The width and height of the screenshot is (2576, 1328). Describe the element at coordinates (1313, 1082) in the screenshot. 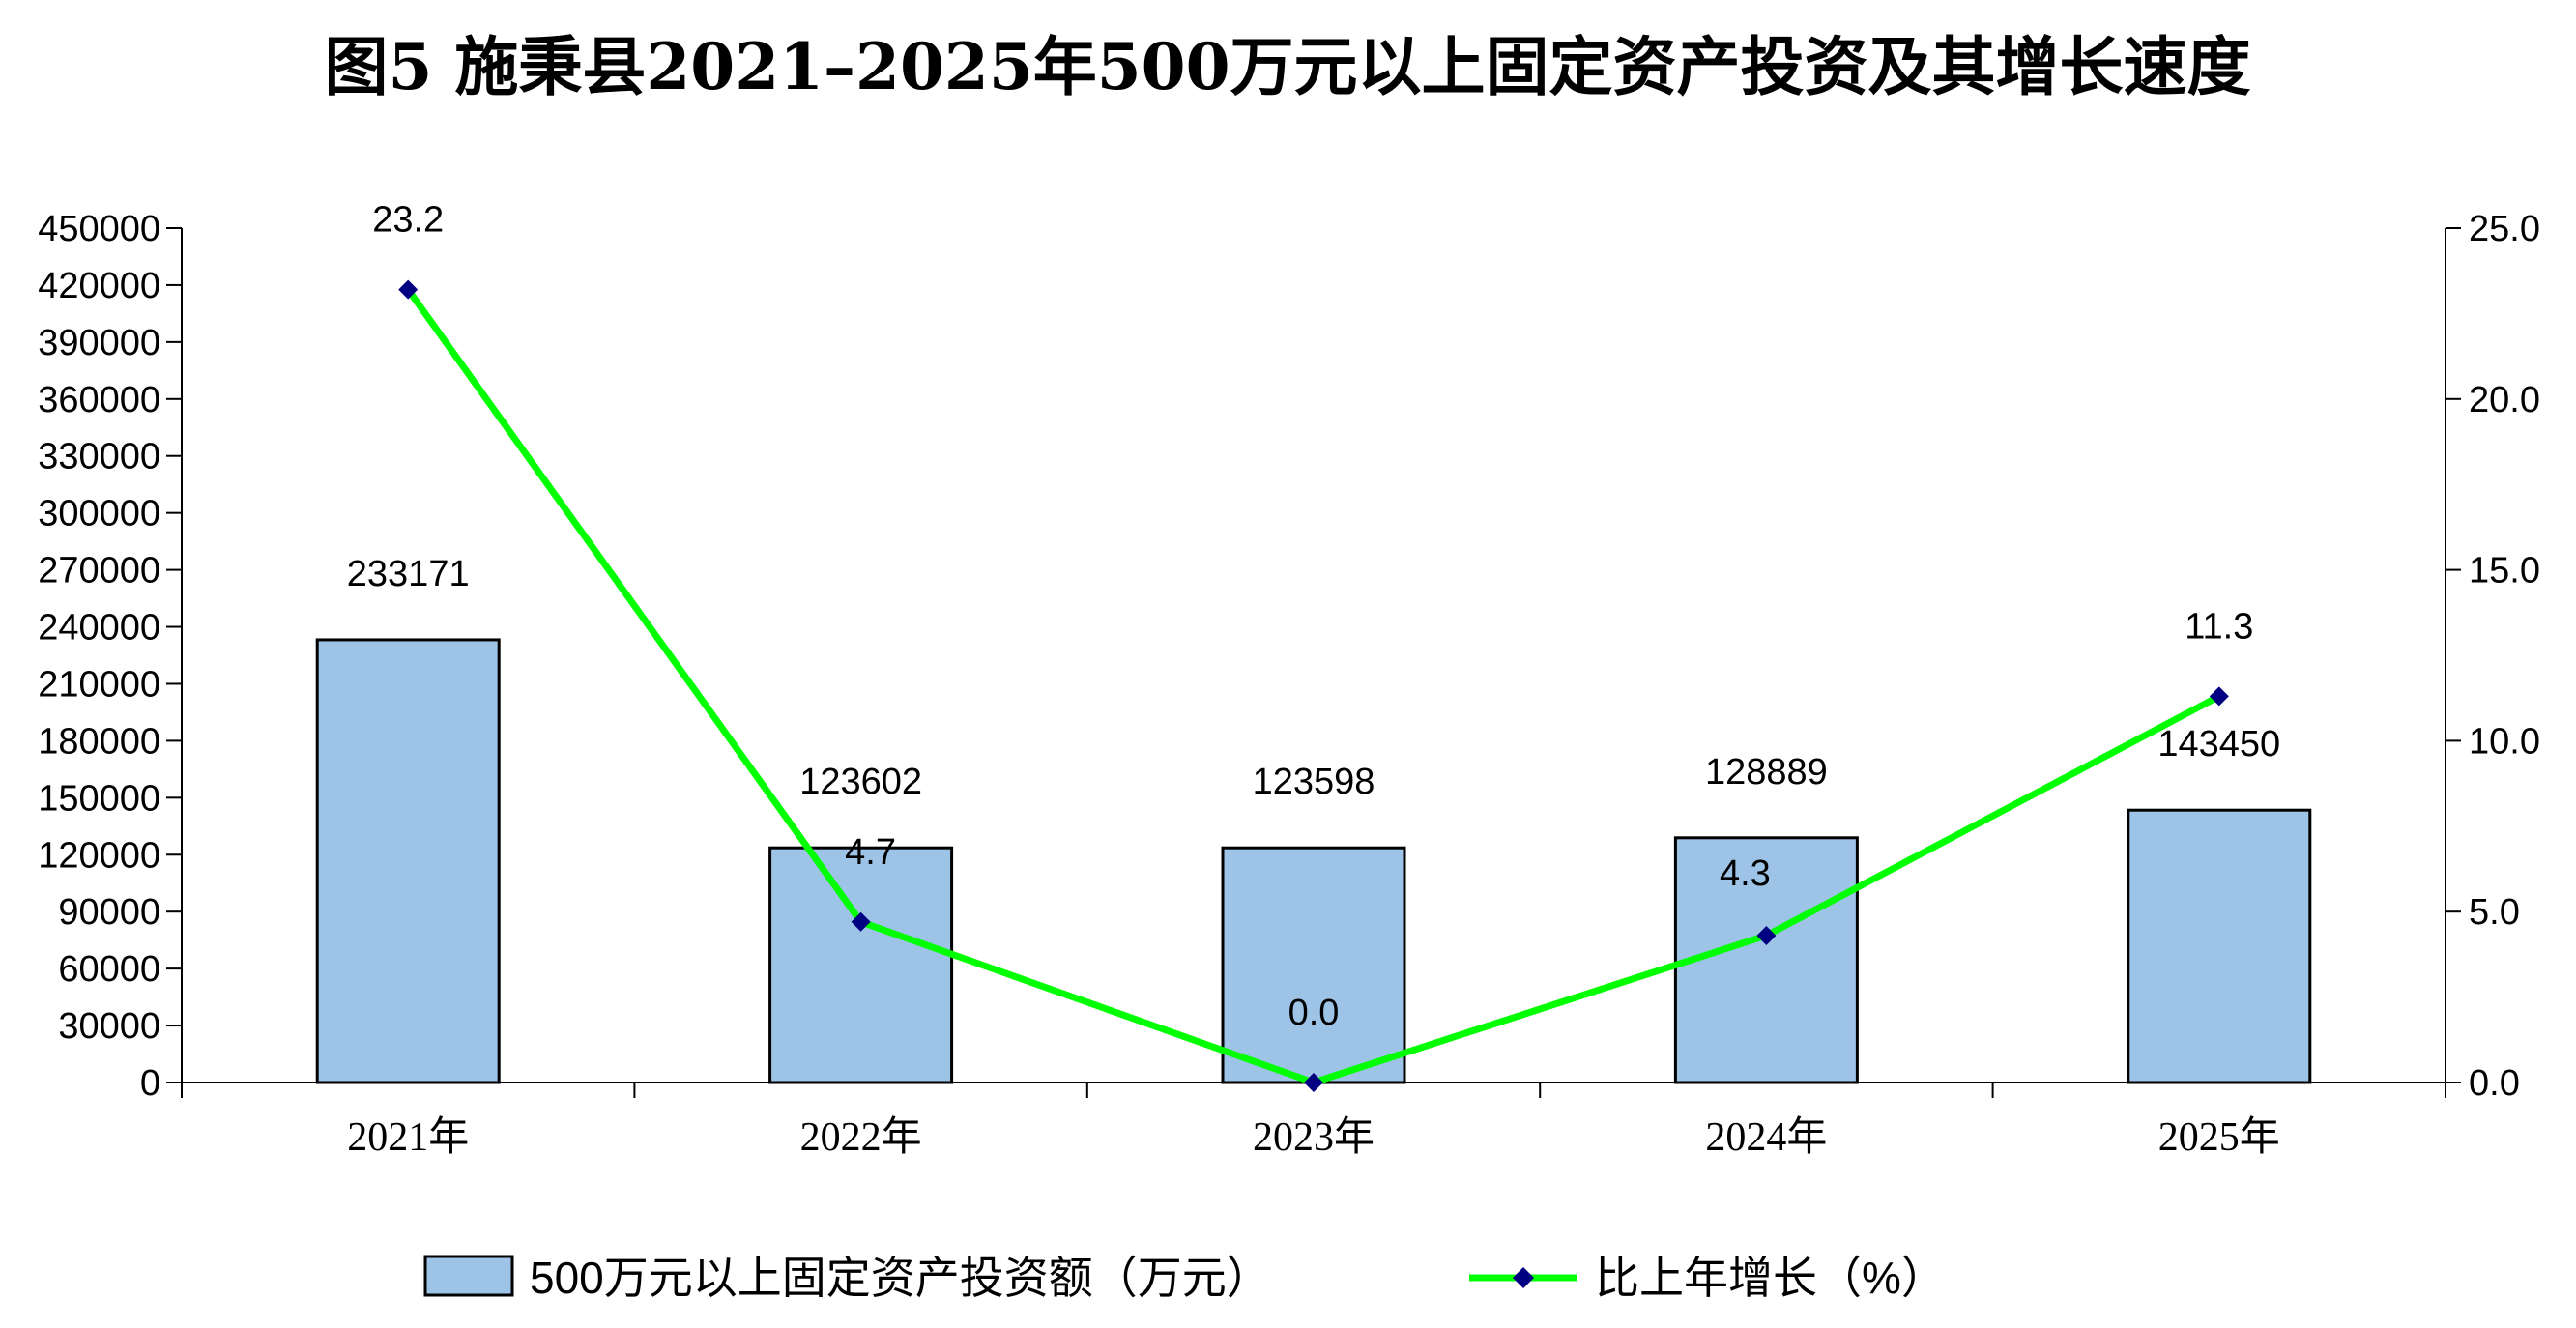

I see `growth-point-2023年` at that location.